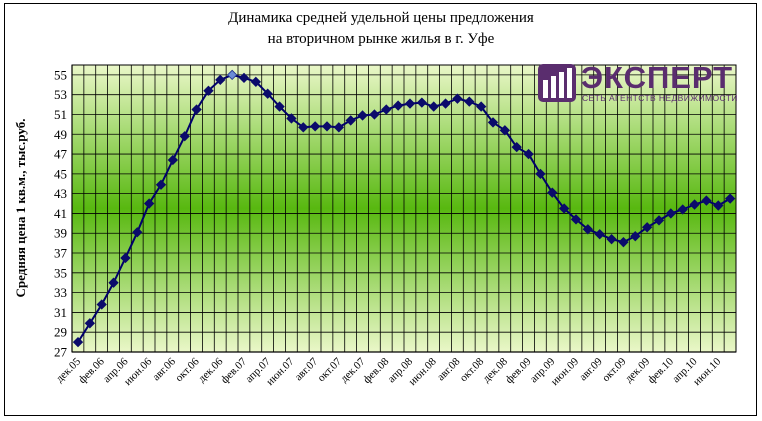  Describe the element at coordinates (60, 193) in the screenshot. I see `y-tick-label: 43` at that location.